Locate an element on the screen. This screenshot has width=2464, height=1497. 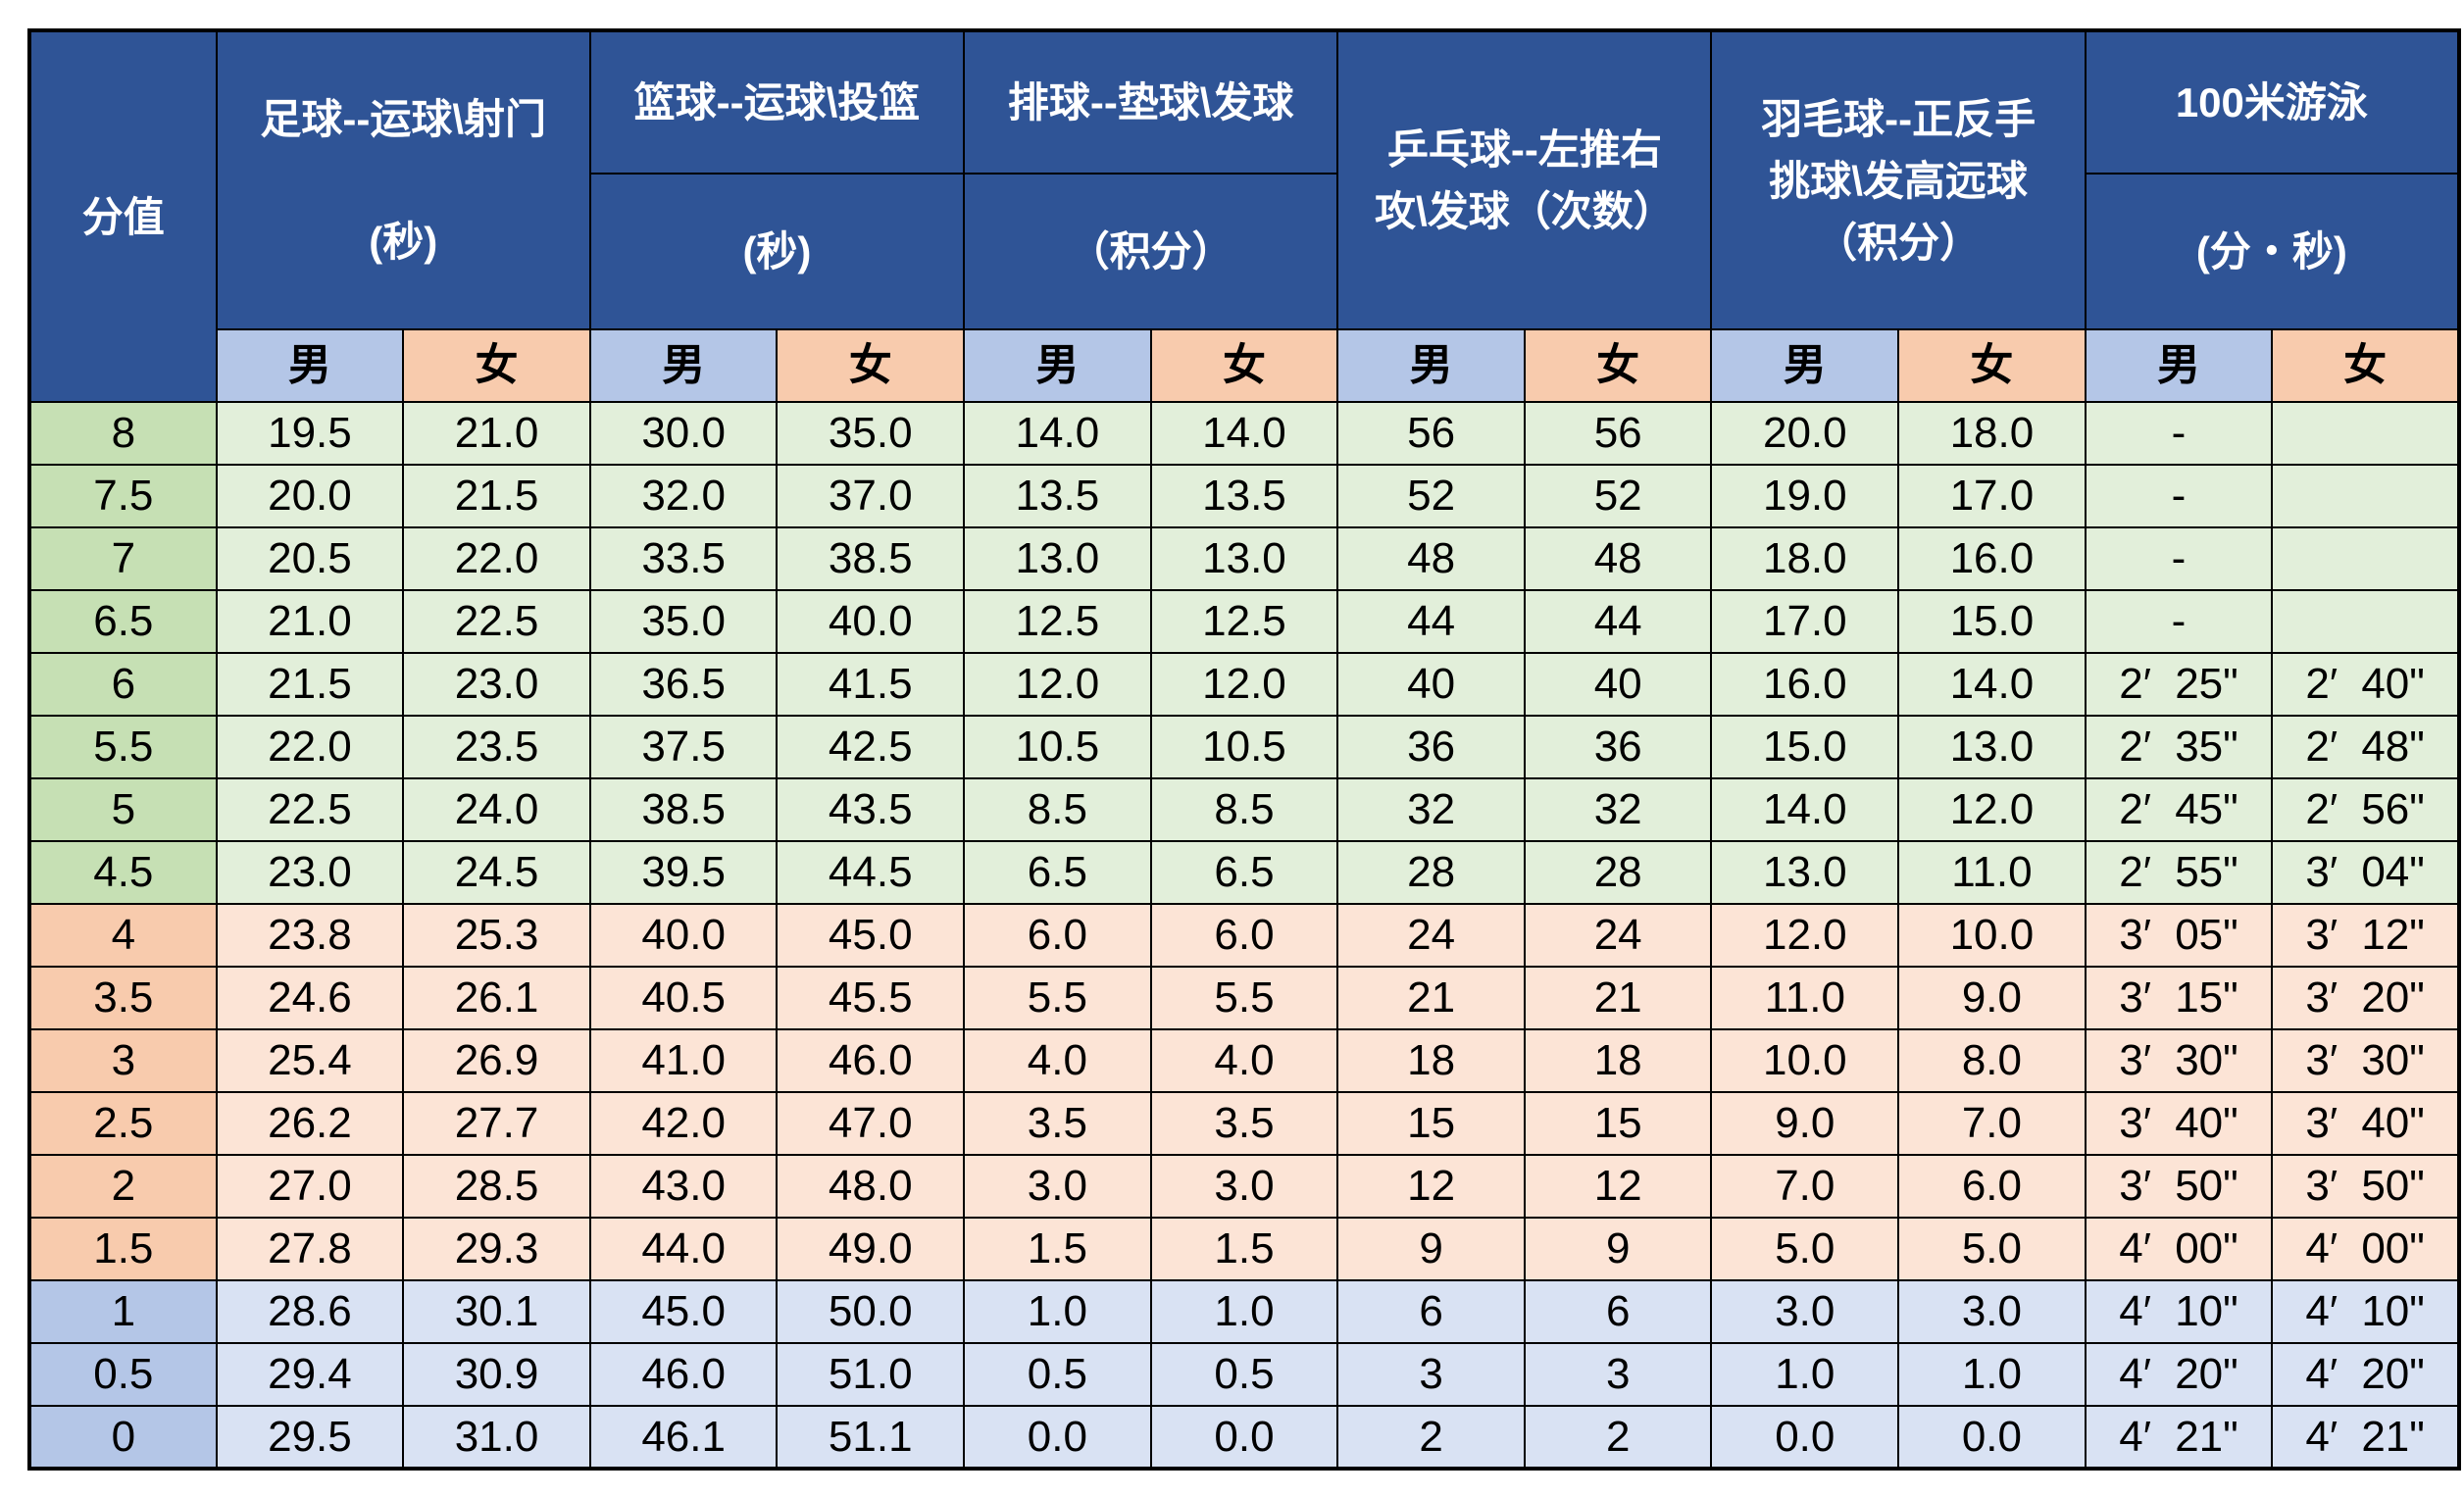
data-cell: 45.0 is located at coordinates (871, 935).